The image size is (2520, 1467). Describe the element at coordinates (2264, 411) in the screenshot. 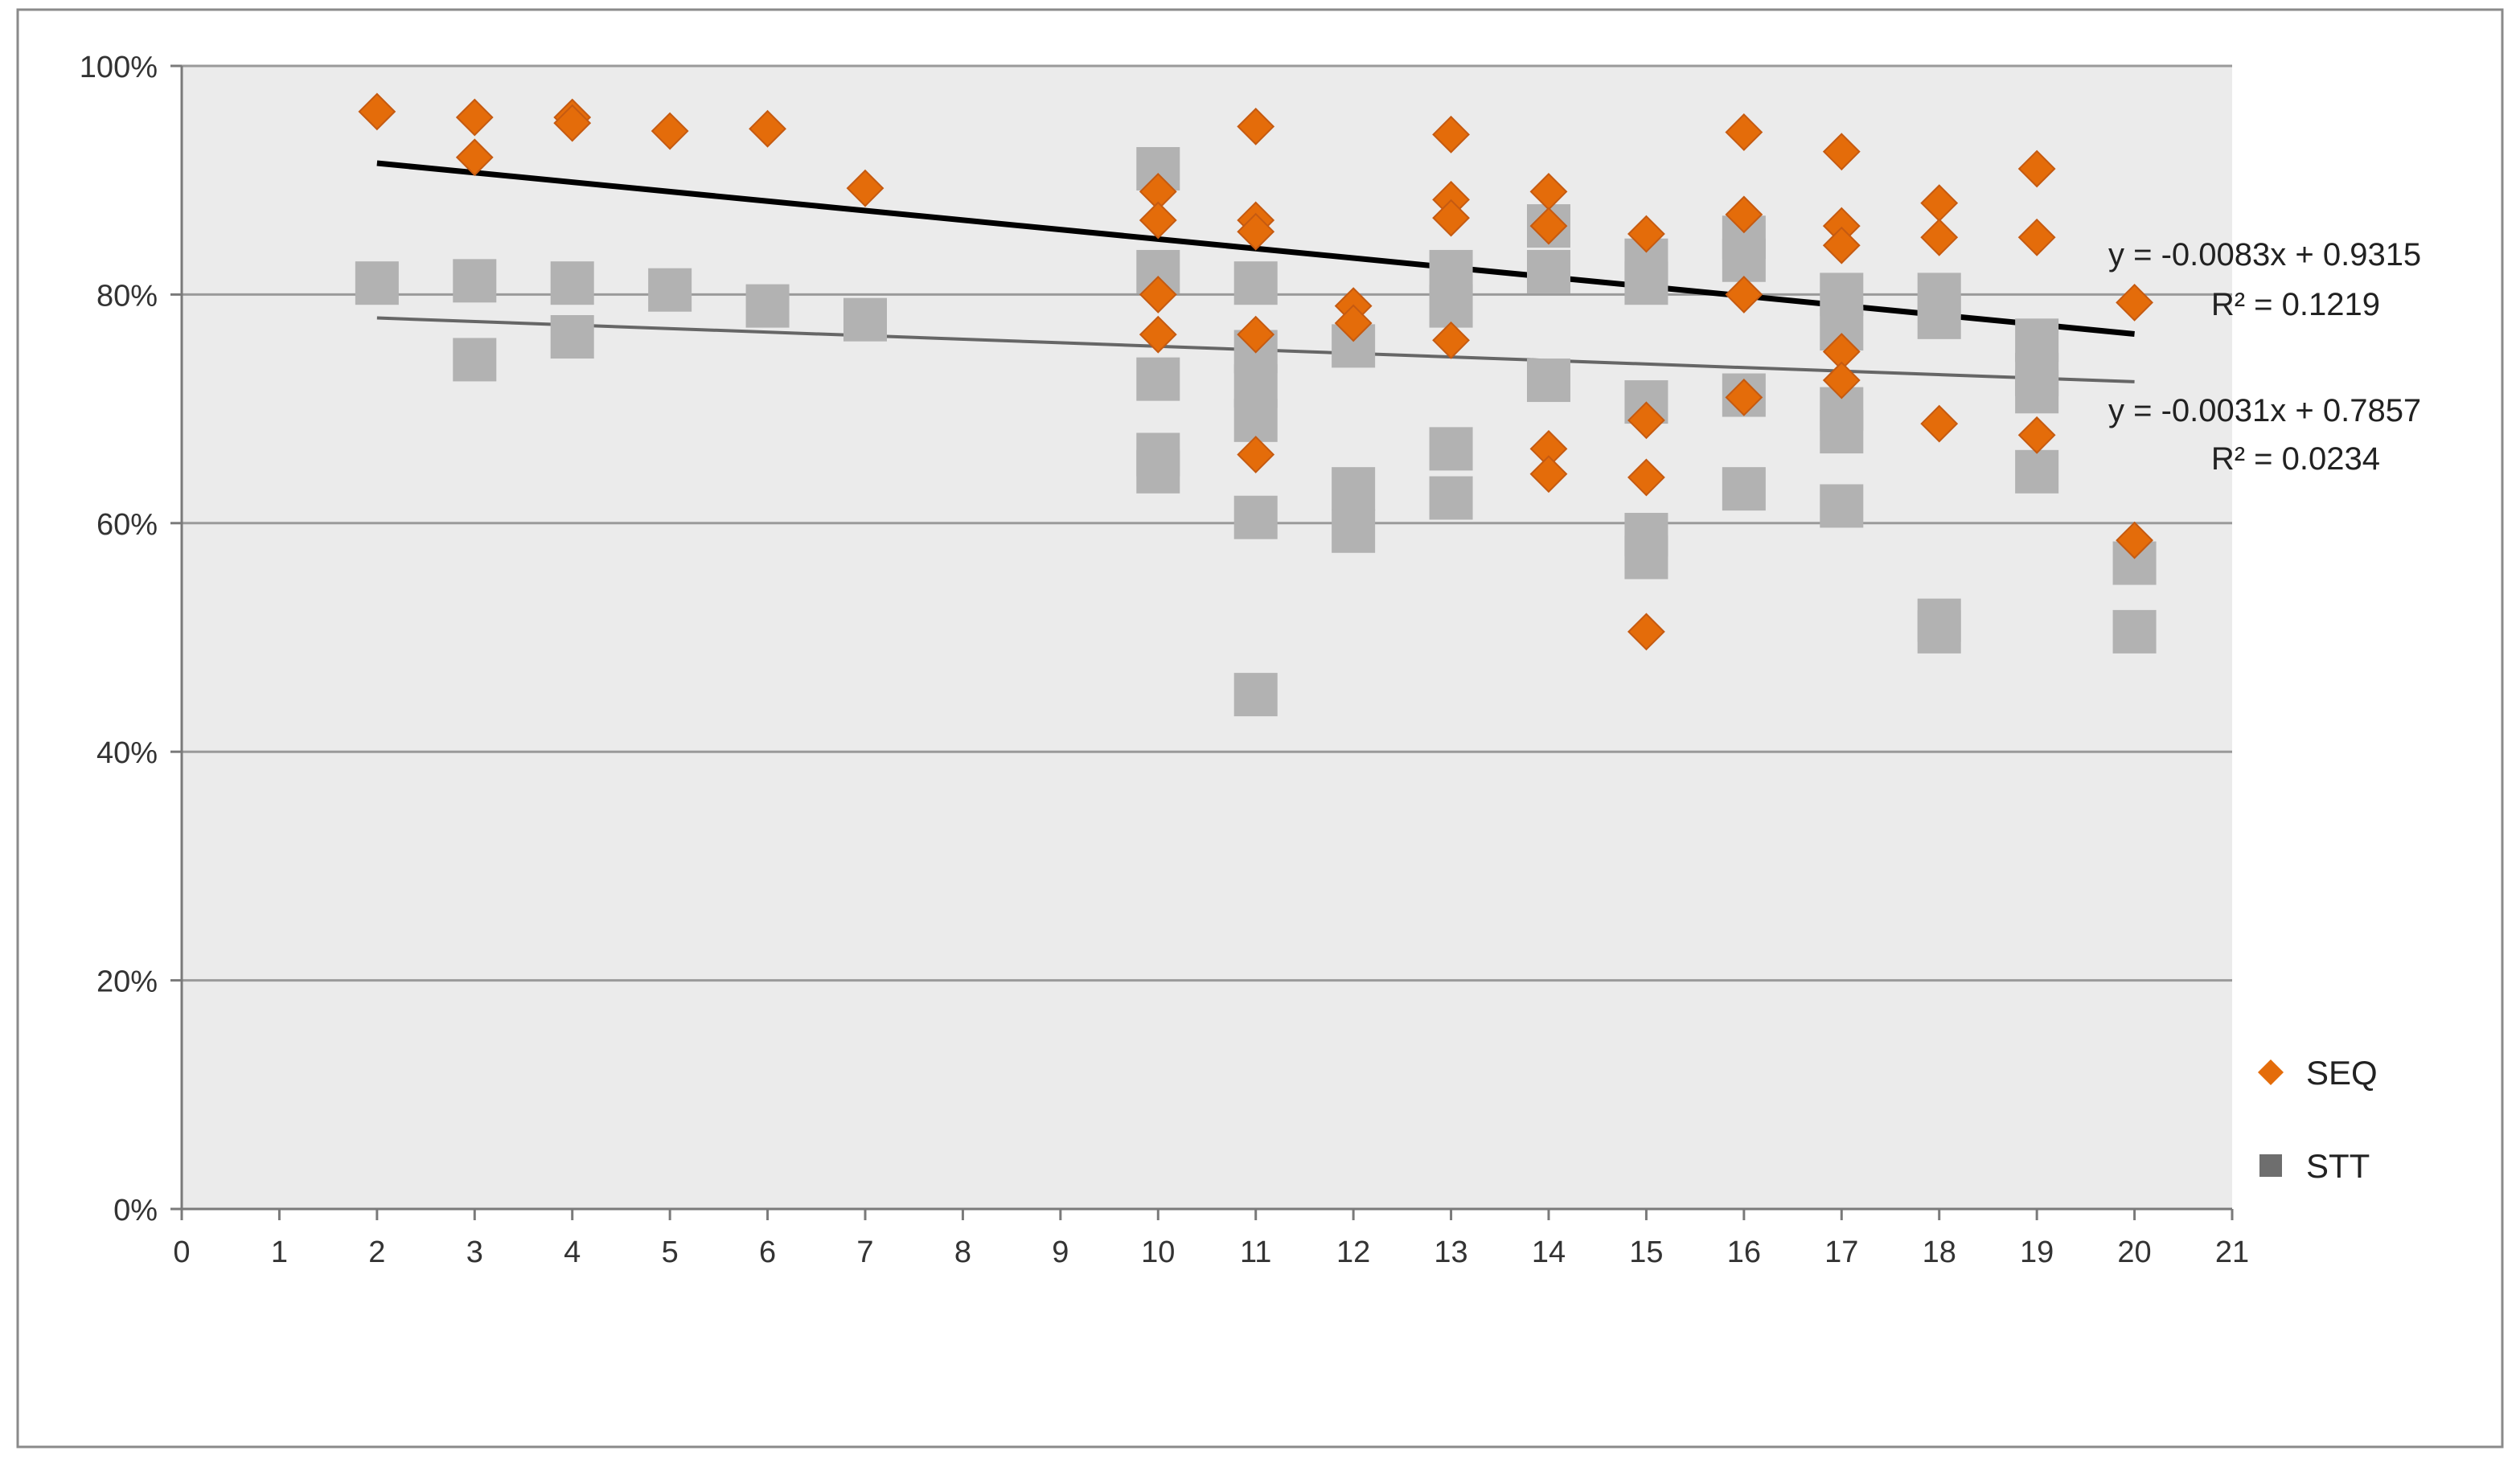

I see `trendline-equation: y = -0.0031x + 0.7857` at that location.